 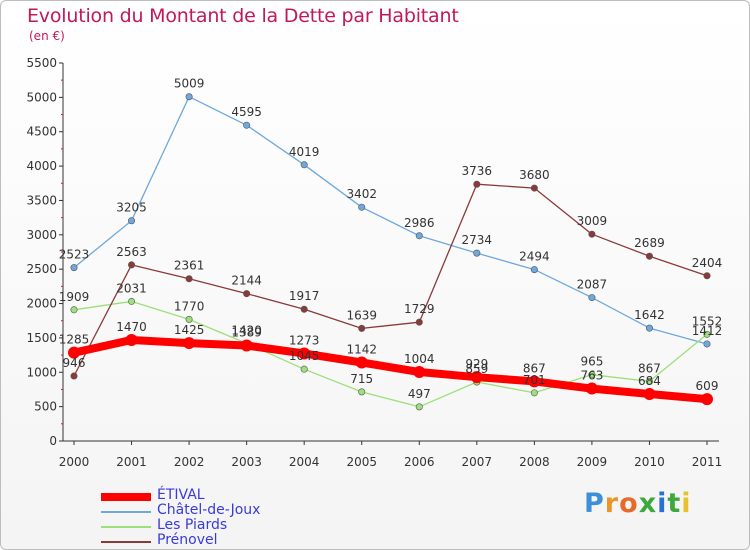 What do you see at coordinates (592, 285) in the screenshot?
I see `data-label: 2087` at bounding box center [592, 285].